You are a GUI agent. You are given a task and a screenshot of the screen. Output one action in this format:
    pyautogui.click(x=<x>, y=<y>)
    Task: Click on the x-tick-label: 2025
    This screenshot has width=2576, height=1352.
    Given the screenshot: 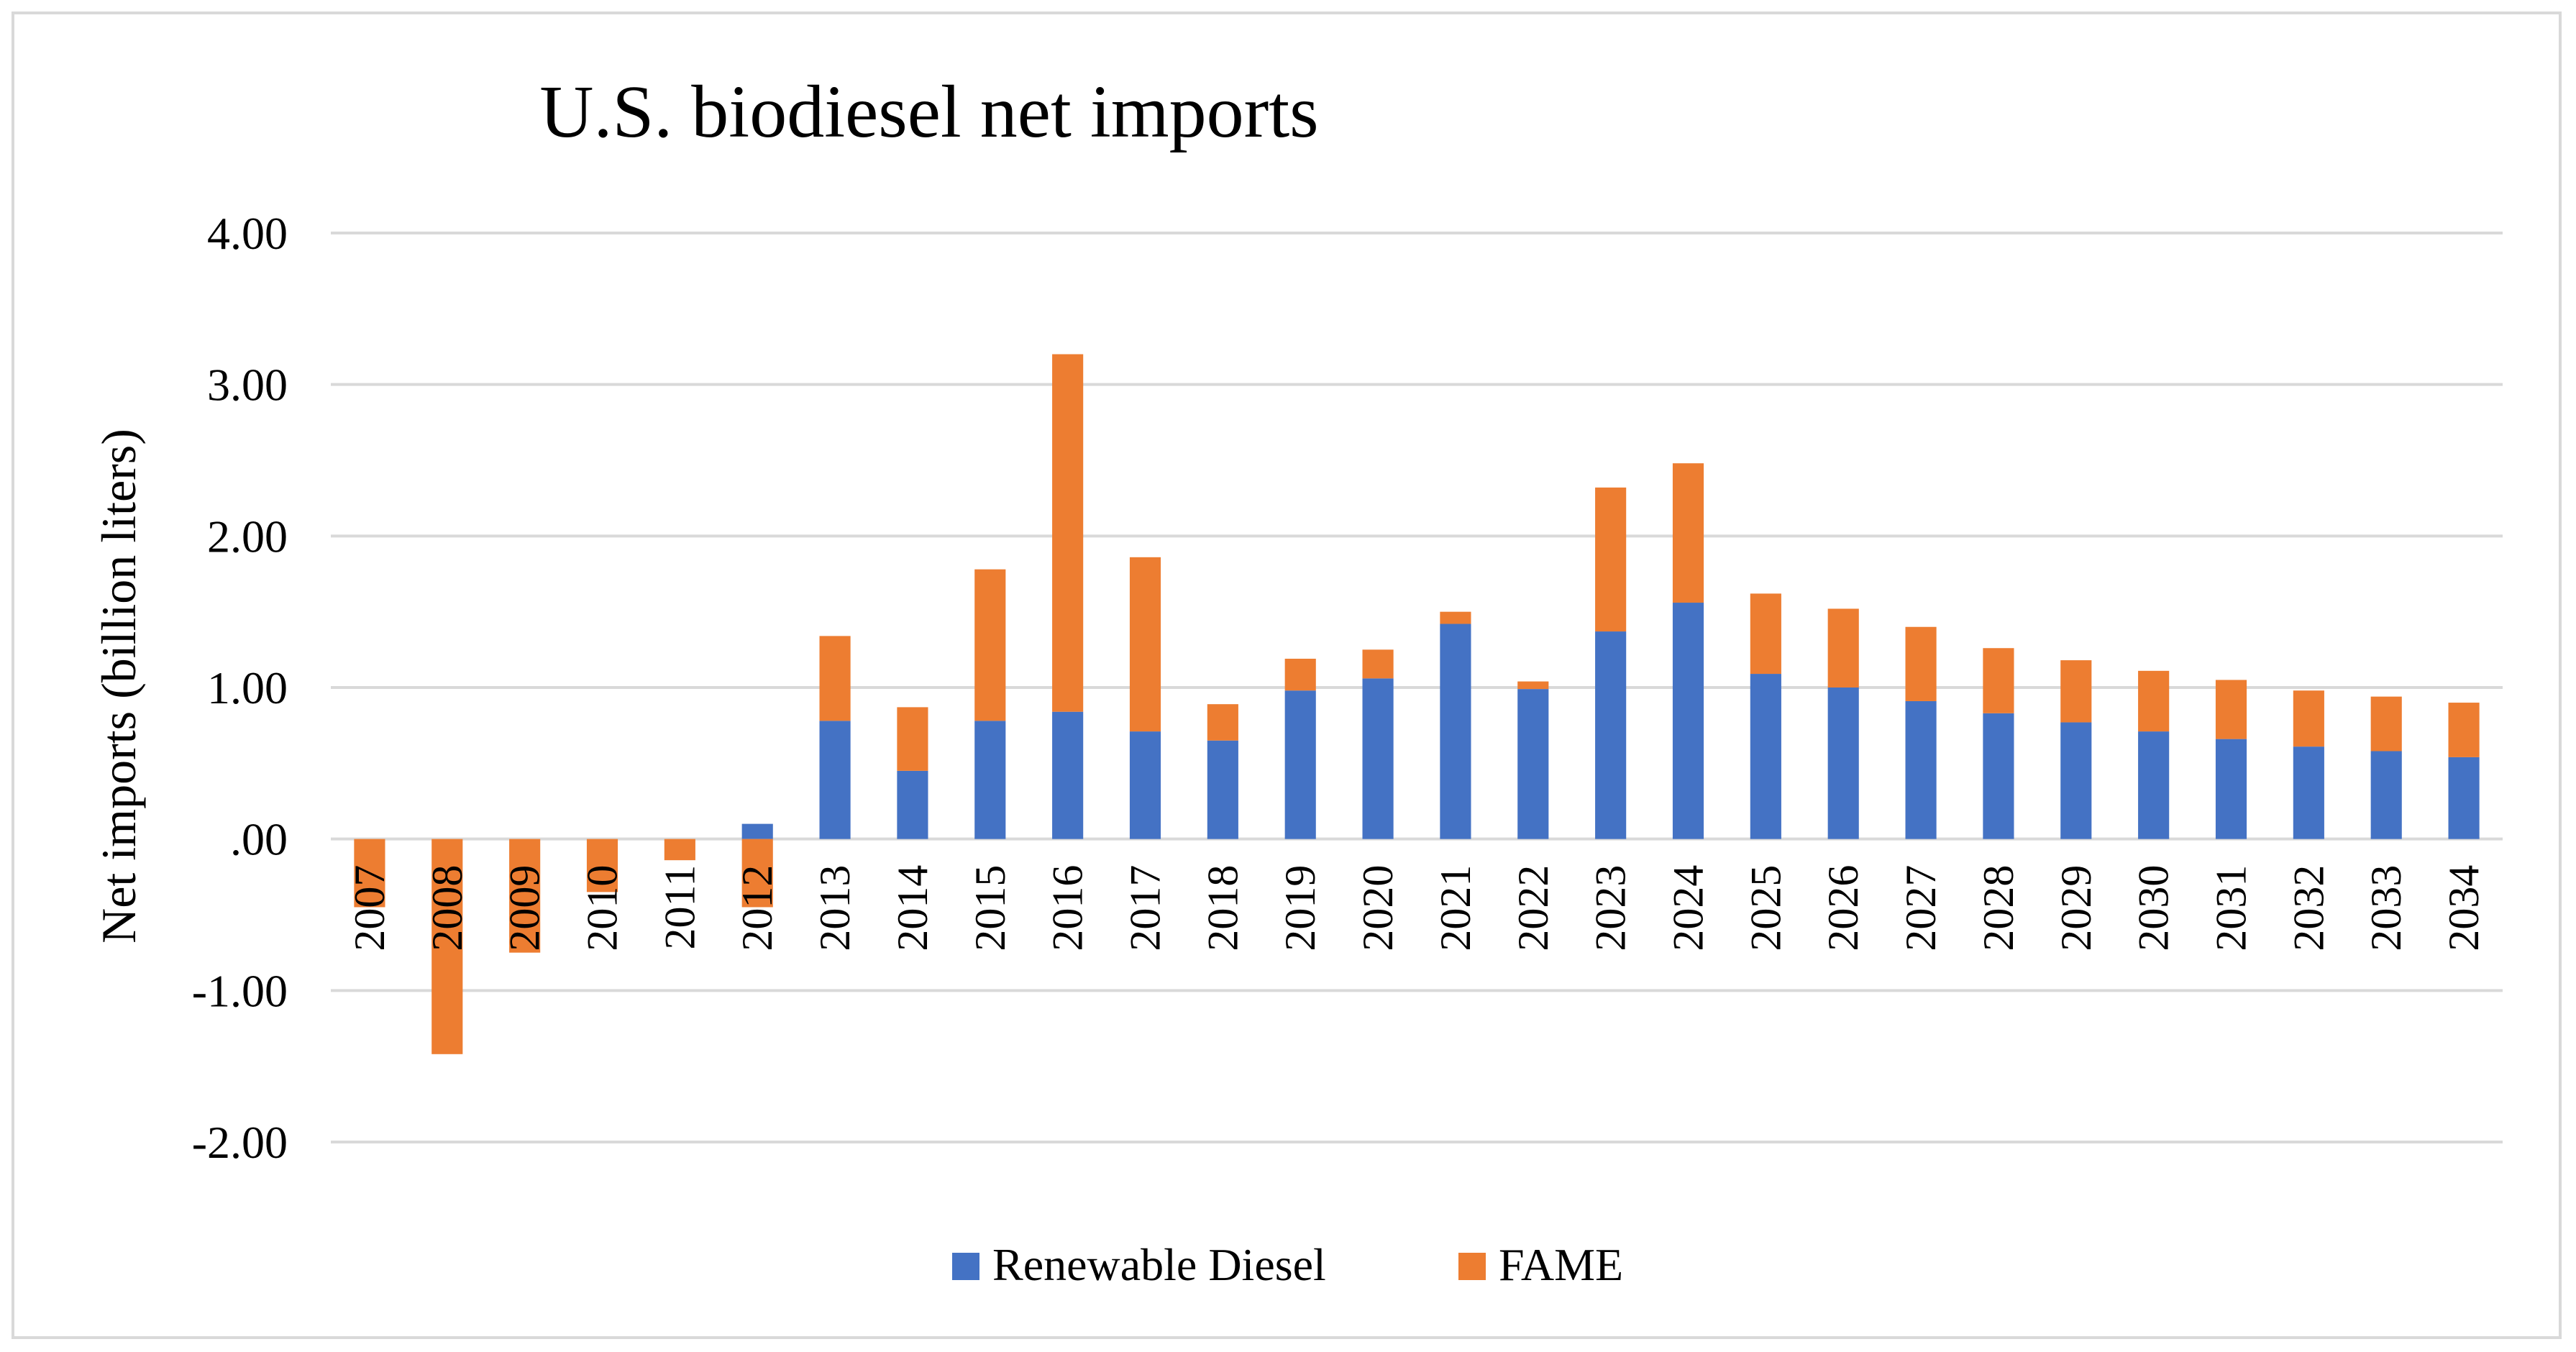 What is the action you would take?
    pyautogui.click(x=1765, y=908)
    